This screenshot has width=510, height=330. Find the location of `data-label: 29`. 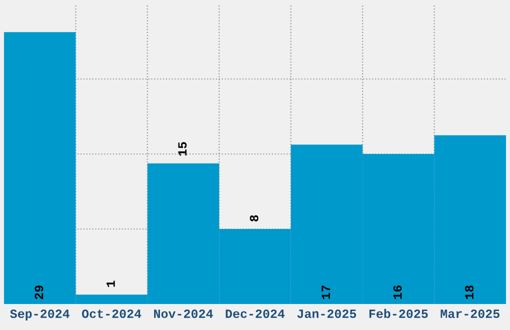

data-label: 29 is located at coordinates (39, 293).